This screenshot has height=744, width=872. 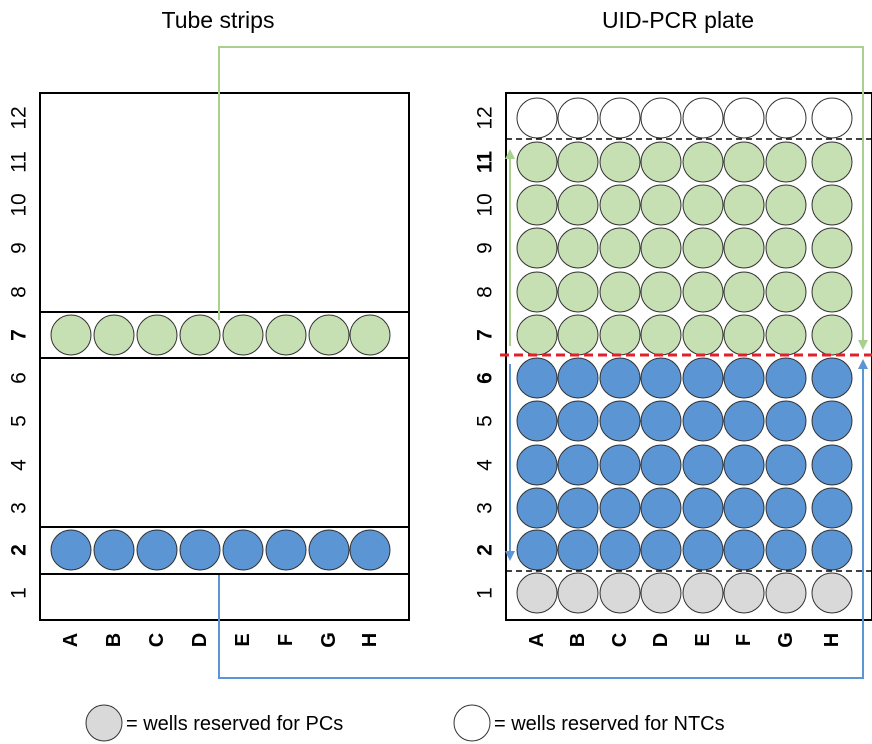 What do you see at coordinates (744, 508) in the screenshot?
I see `plate-well-f3` at bounding box center [744, 508].